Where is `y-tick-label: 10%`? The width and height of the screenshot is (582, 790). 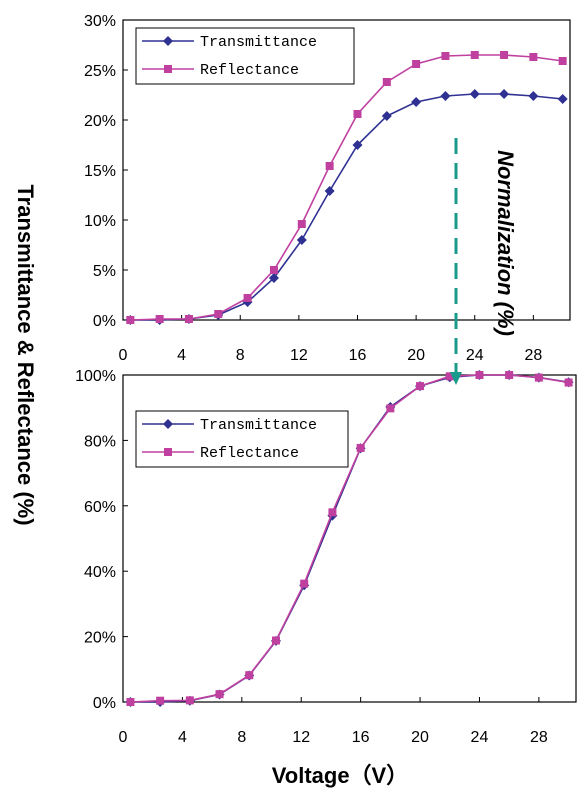
y-tick-label: 10% is located at coordinates (100, 221).